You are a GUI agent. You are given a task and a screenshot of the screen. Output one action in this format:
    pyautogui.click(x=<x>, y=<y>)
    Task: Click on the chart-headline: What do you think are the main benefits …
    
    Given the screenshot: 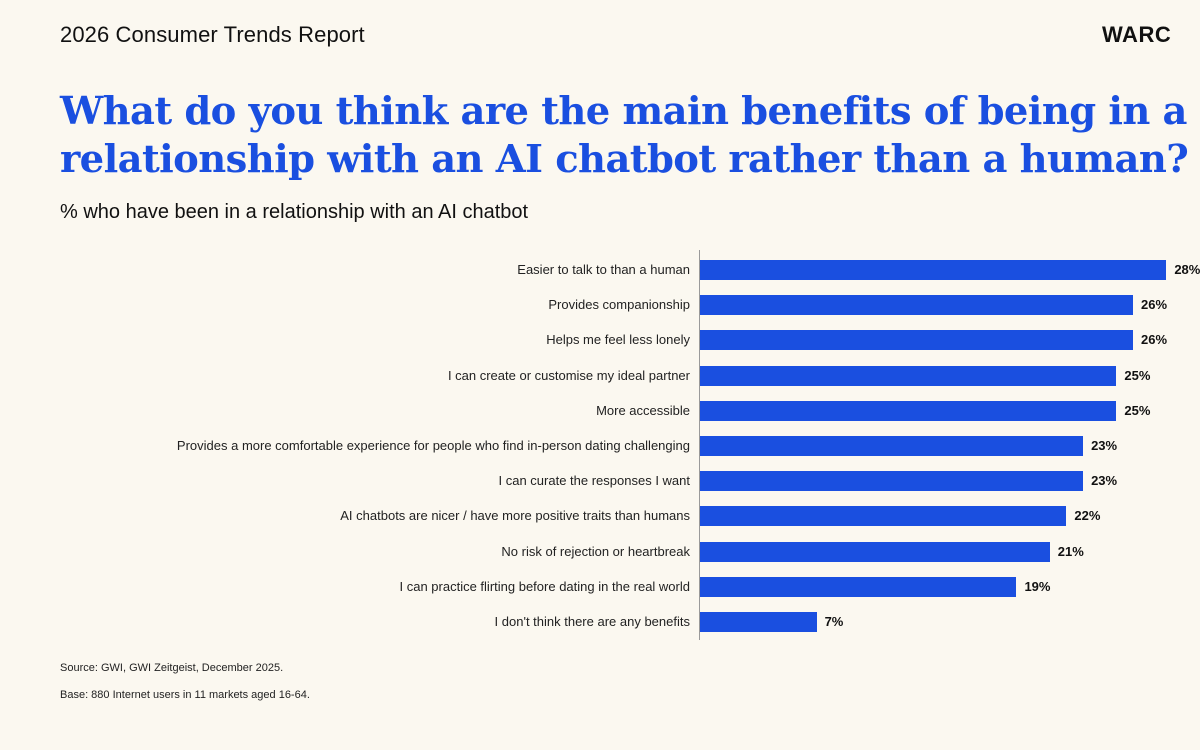 What is the action you would take?
    pyautogui.click(x=625, y=136)
    